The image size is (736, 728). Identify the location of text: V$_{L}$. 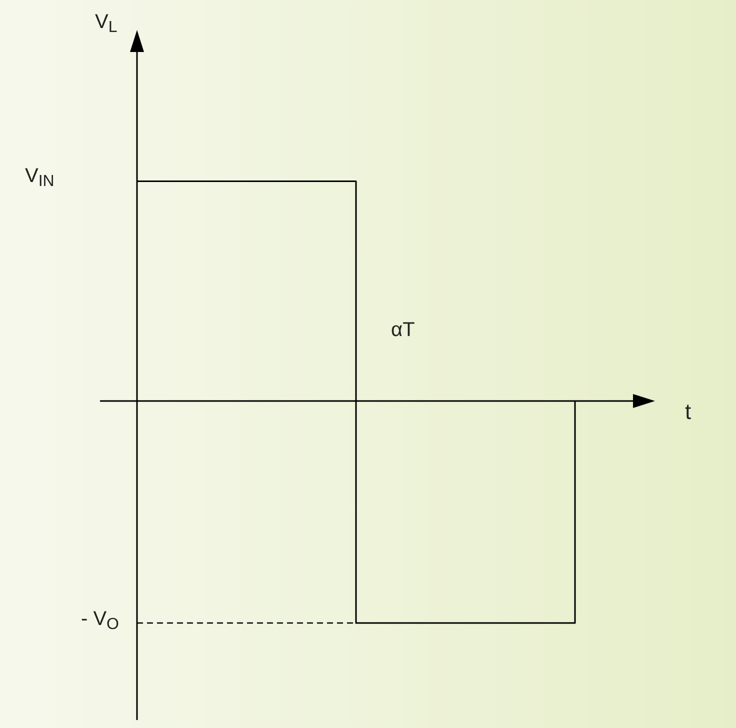
(106, 23).